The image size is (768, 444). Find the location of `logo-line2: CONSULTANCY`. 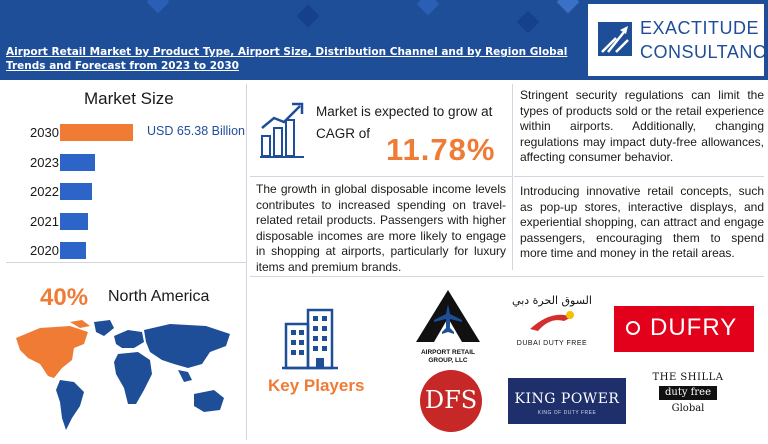

logo-line2: CONSULTANCY is located at coordinates (704, 52).